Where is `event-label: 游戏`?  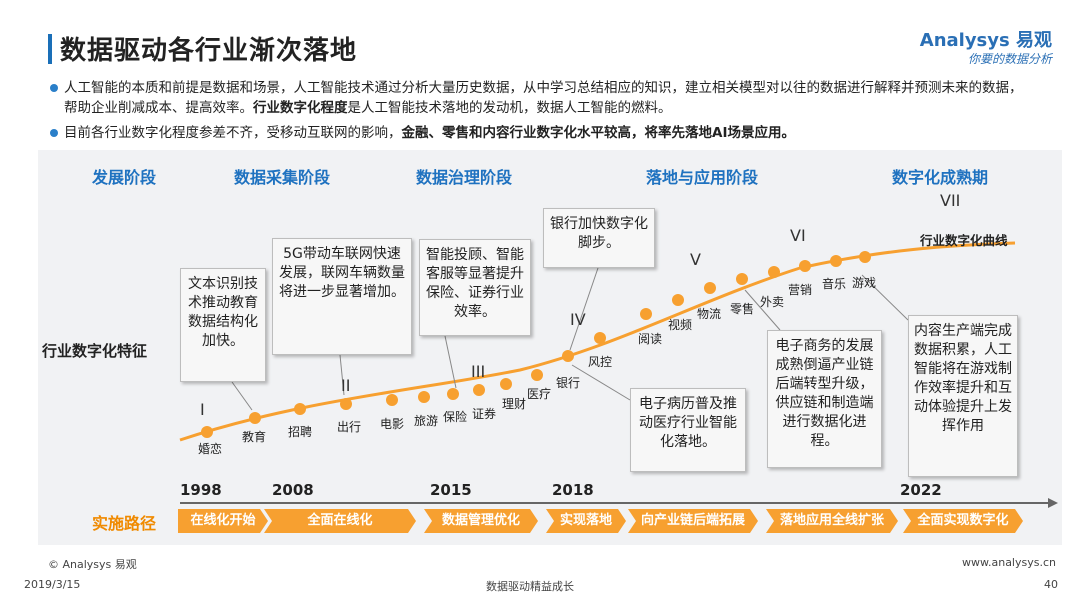 event-label: 游戏 is located at coordinates (864, 283).